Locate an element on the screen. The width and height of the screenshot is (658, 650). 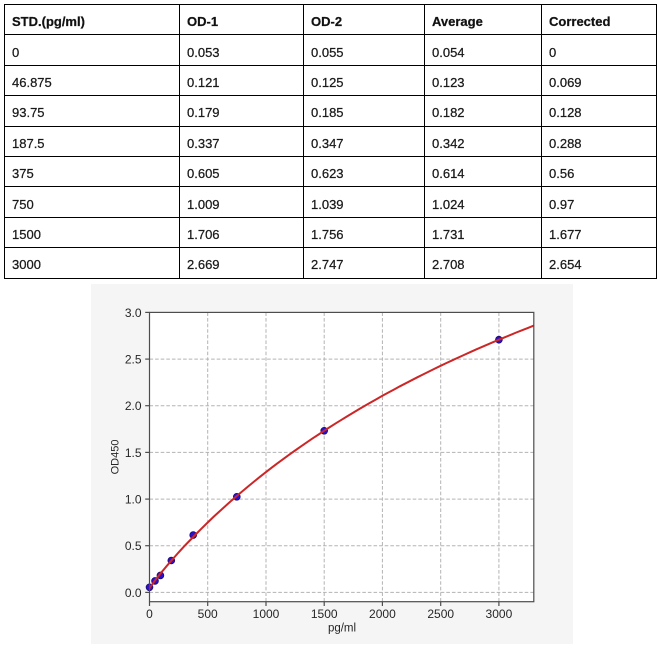
svg-text: 2.5 is located at coordinates (133, 360).